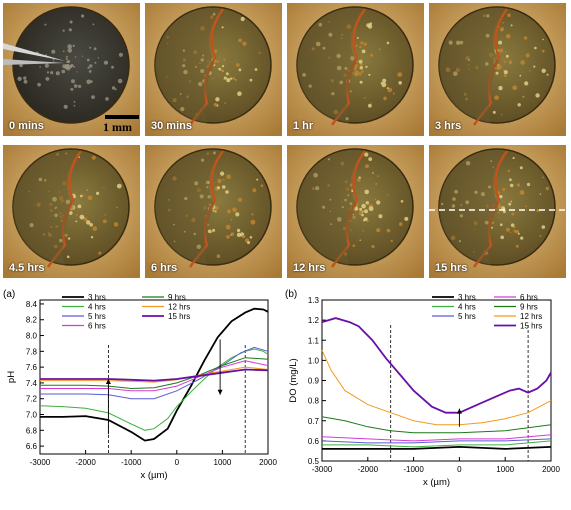 This screenshot has height=510, width=571. I want to click on photo-time-label: 3 hrs, so click(448, 126).